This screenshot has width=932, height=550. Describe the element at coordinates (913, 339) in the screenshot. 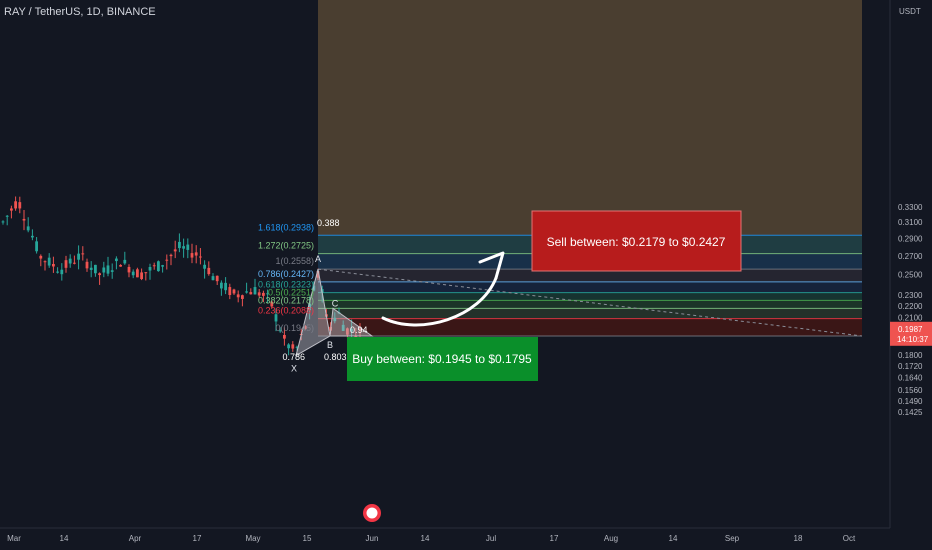

I see `countdown-label: 14:10:37` at that location.